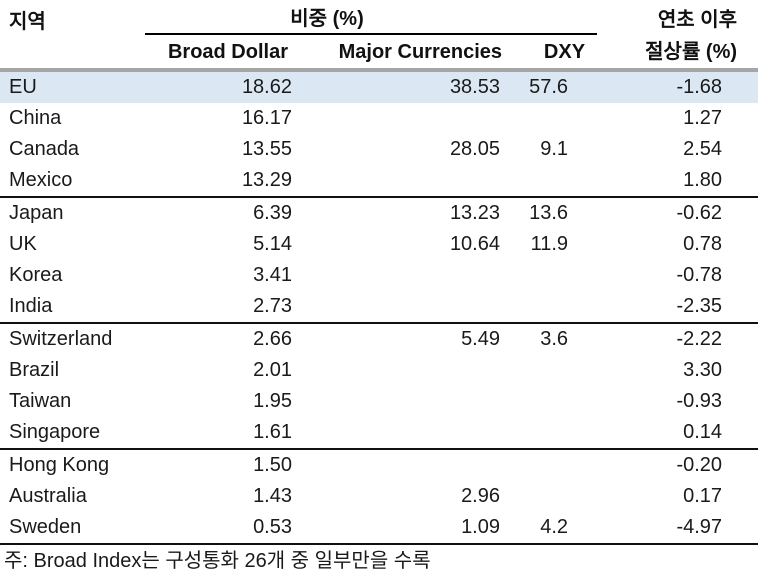  Describe the element at coordinates (272, 275) in the screenshot. I see `cell-broad-dollar: 3.41` at that location.